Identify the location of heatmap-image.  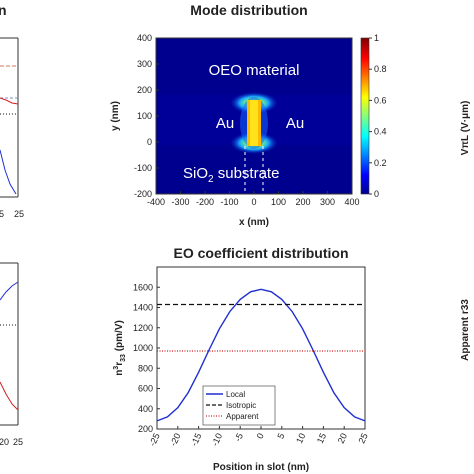
(254, 116).